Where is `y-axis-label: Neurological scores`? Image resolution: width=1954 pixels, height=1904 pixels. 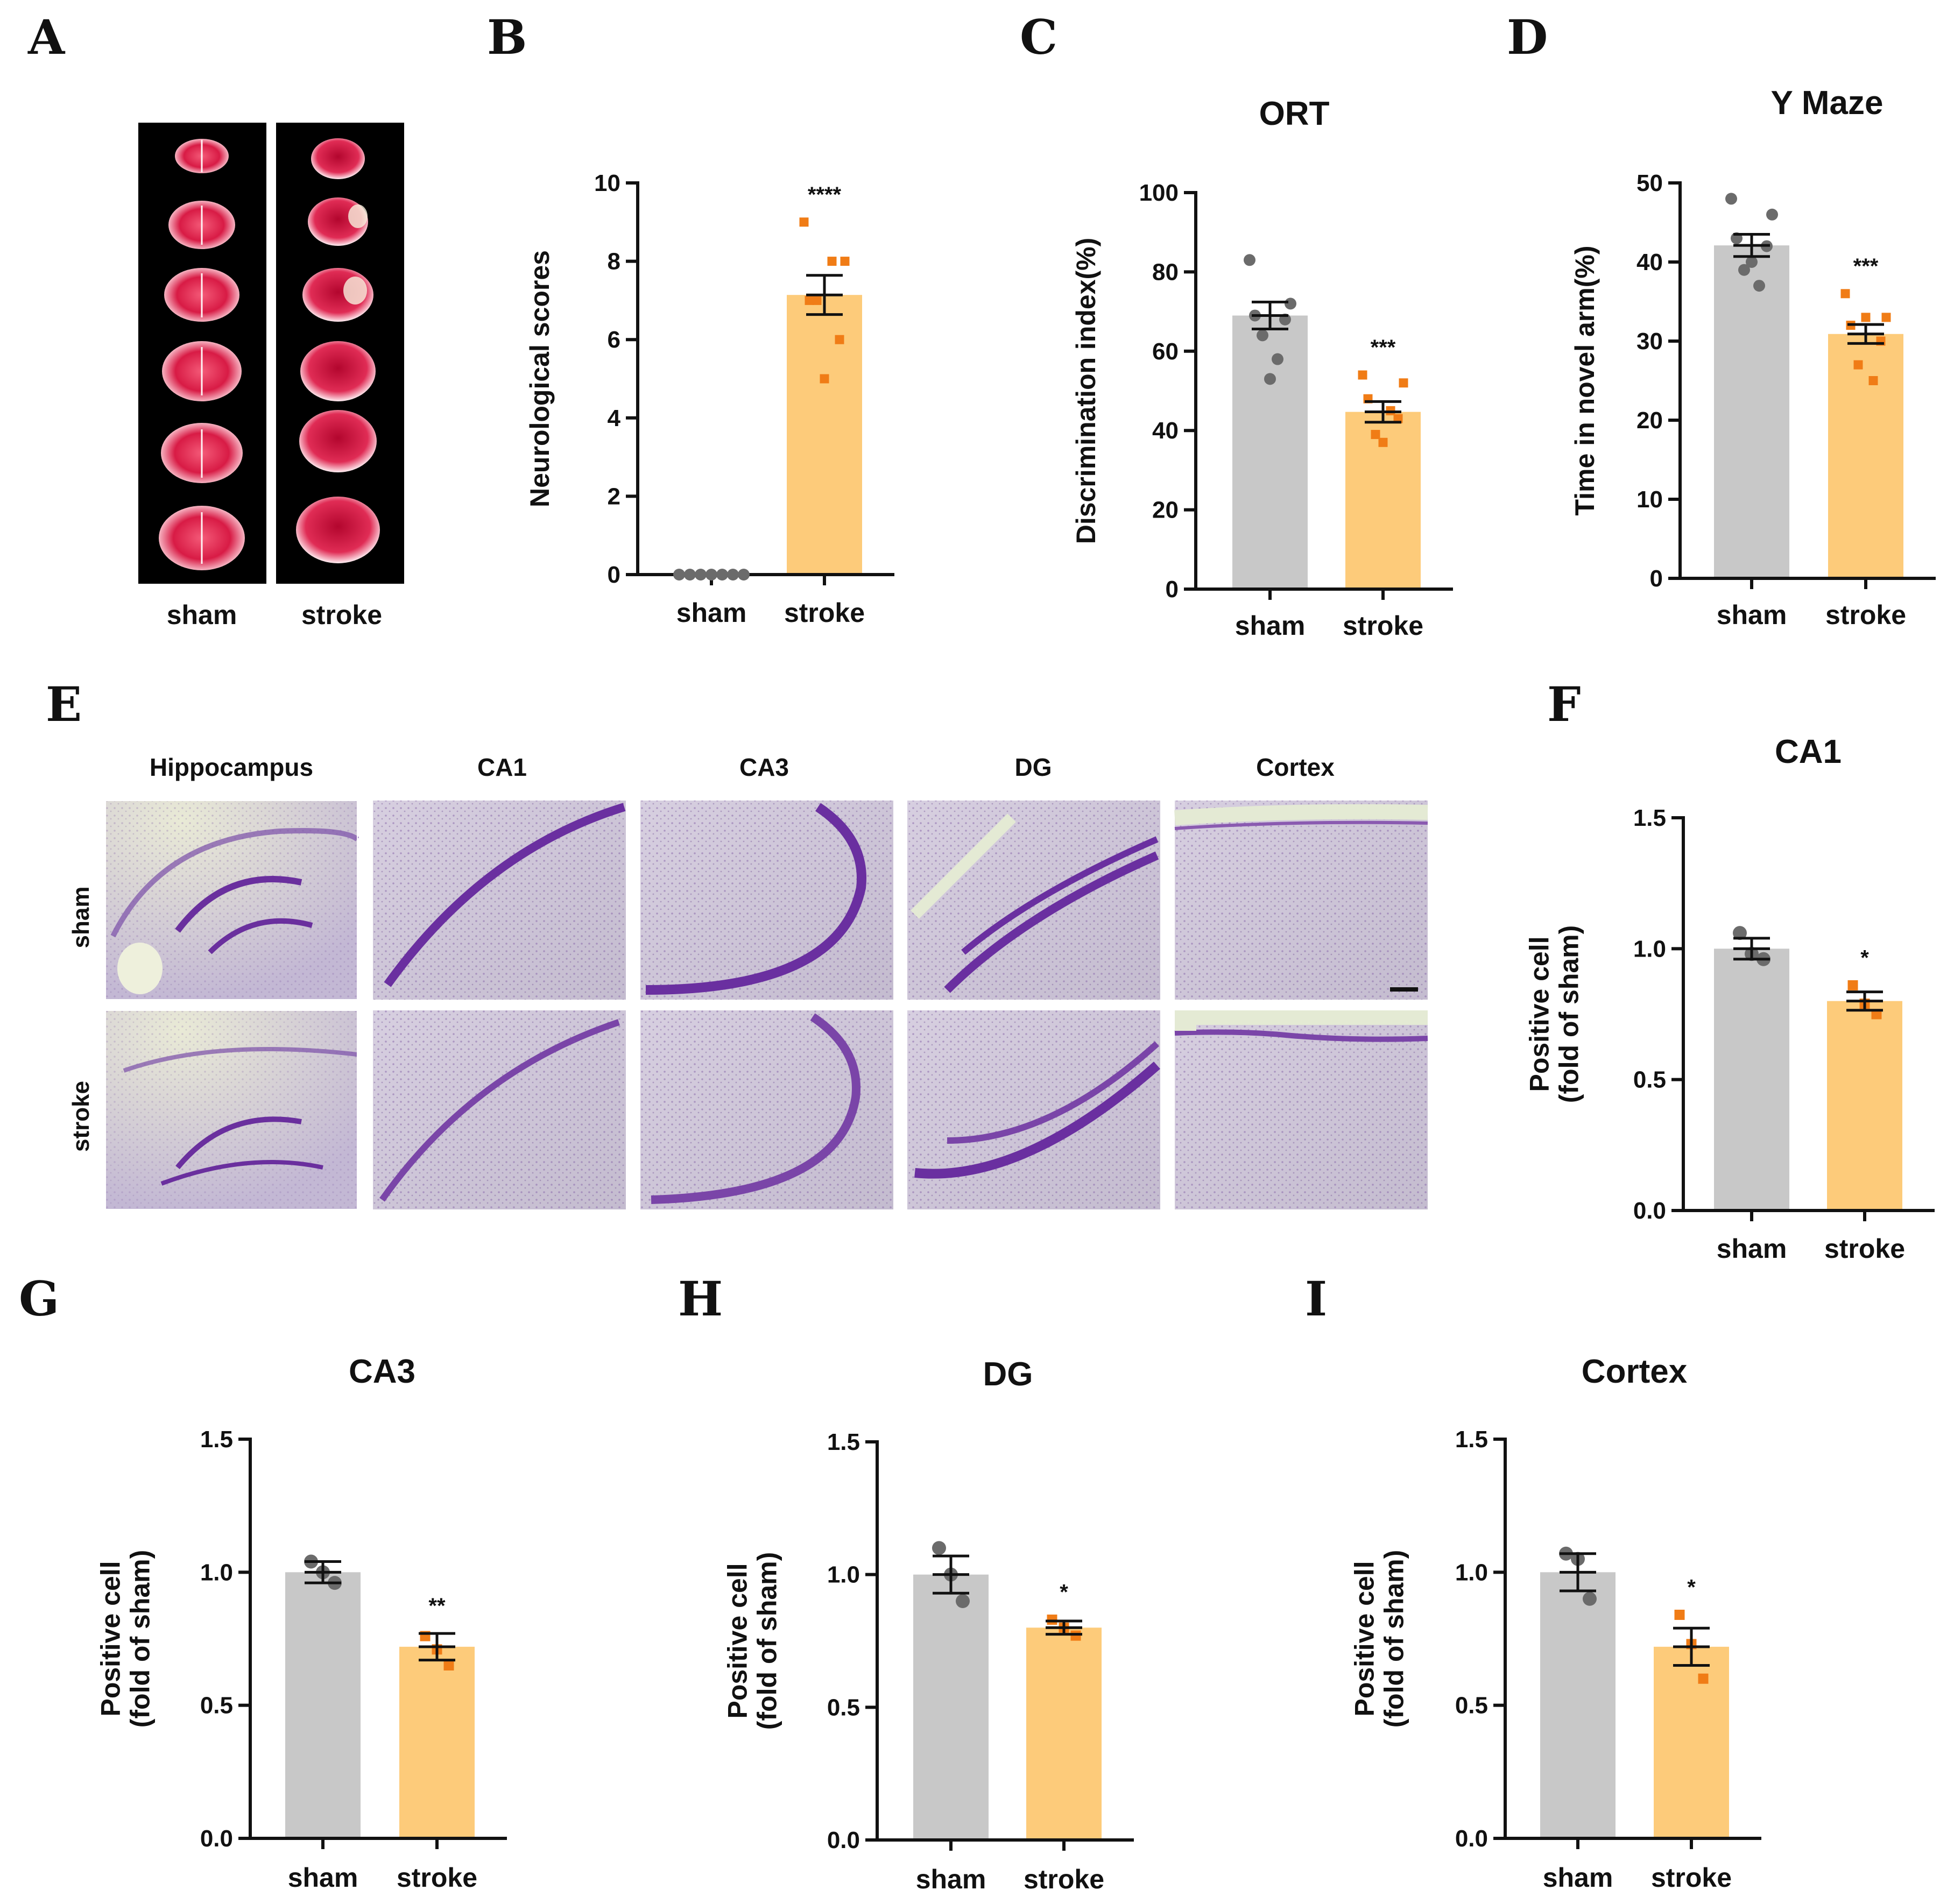
y-axis-label: Neurological scores is located at coordinates (540, 378).